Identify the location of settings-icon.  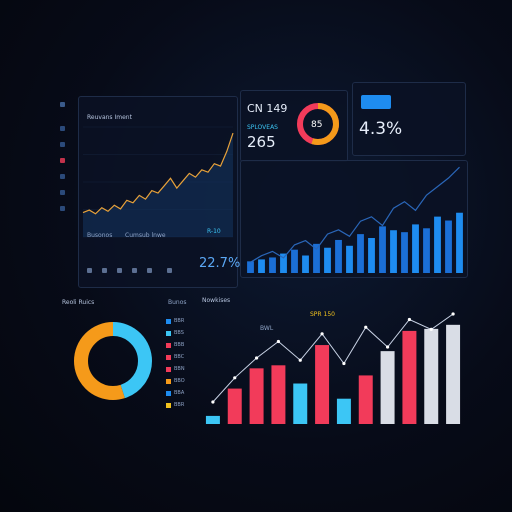
(62, 208).